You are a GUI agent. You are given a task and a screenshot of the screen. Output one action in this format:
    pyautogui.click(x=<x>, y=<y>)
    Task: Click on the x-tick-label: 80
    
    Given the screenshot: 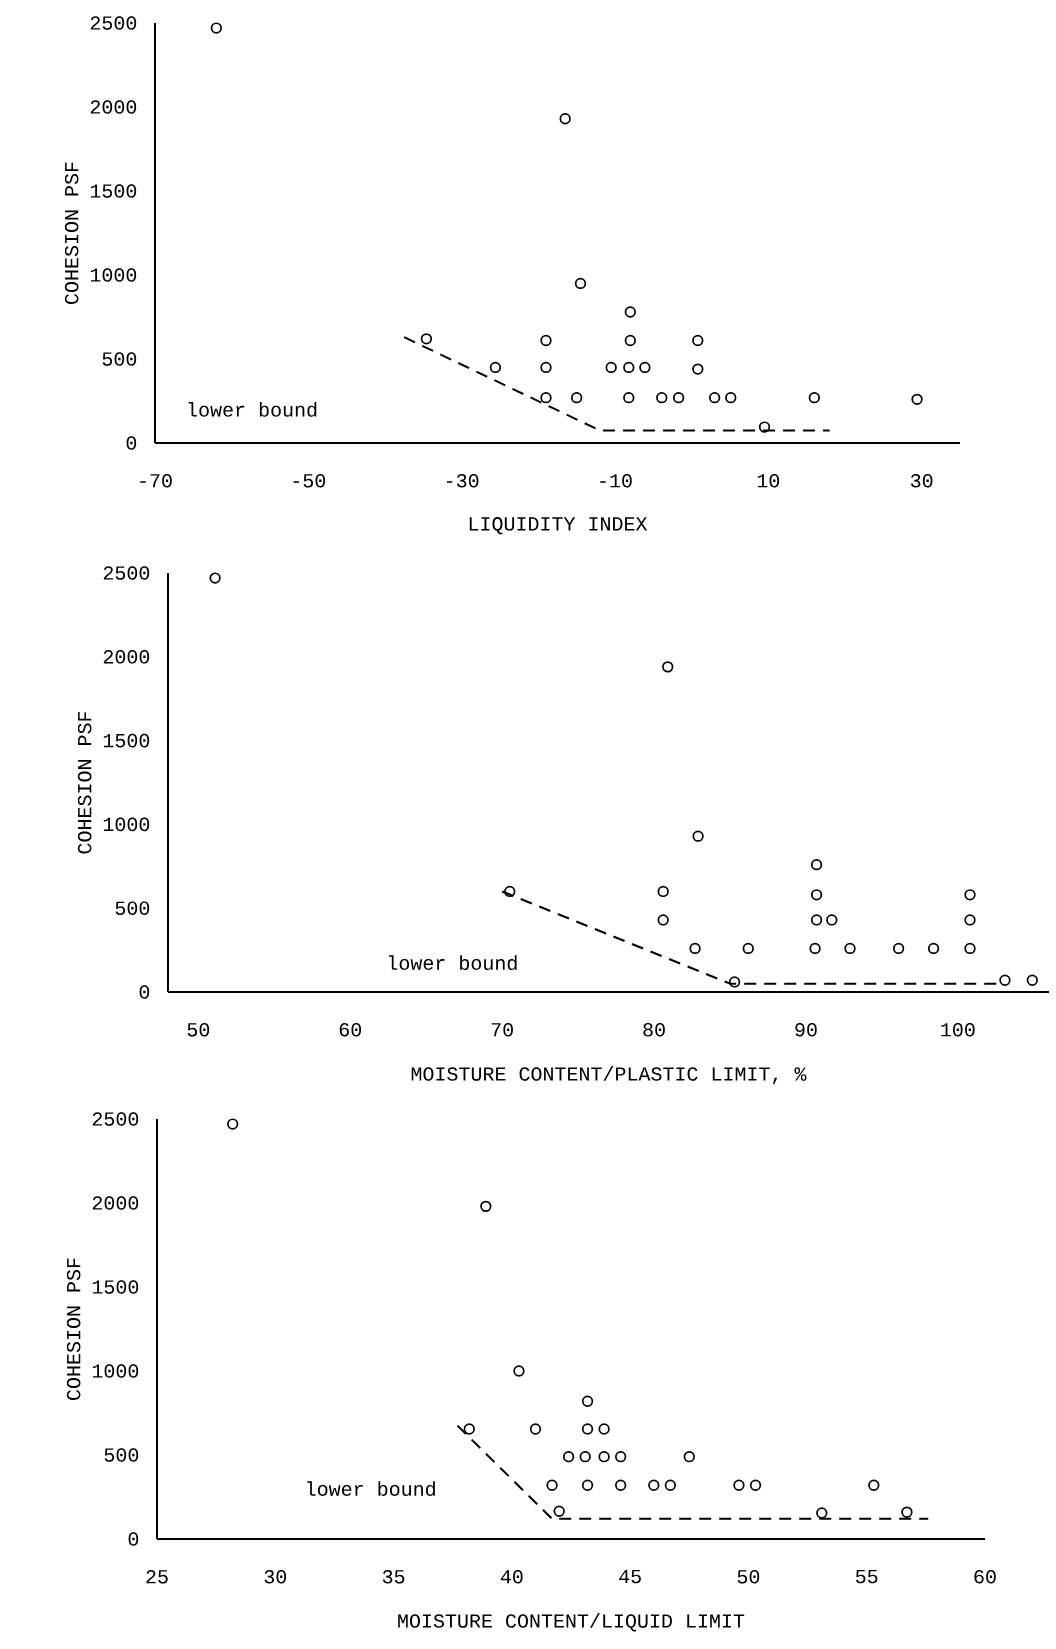 What is the action you would take?
    pyautogui.click(x=654, y=1029)
    